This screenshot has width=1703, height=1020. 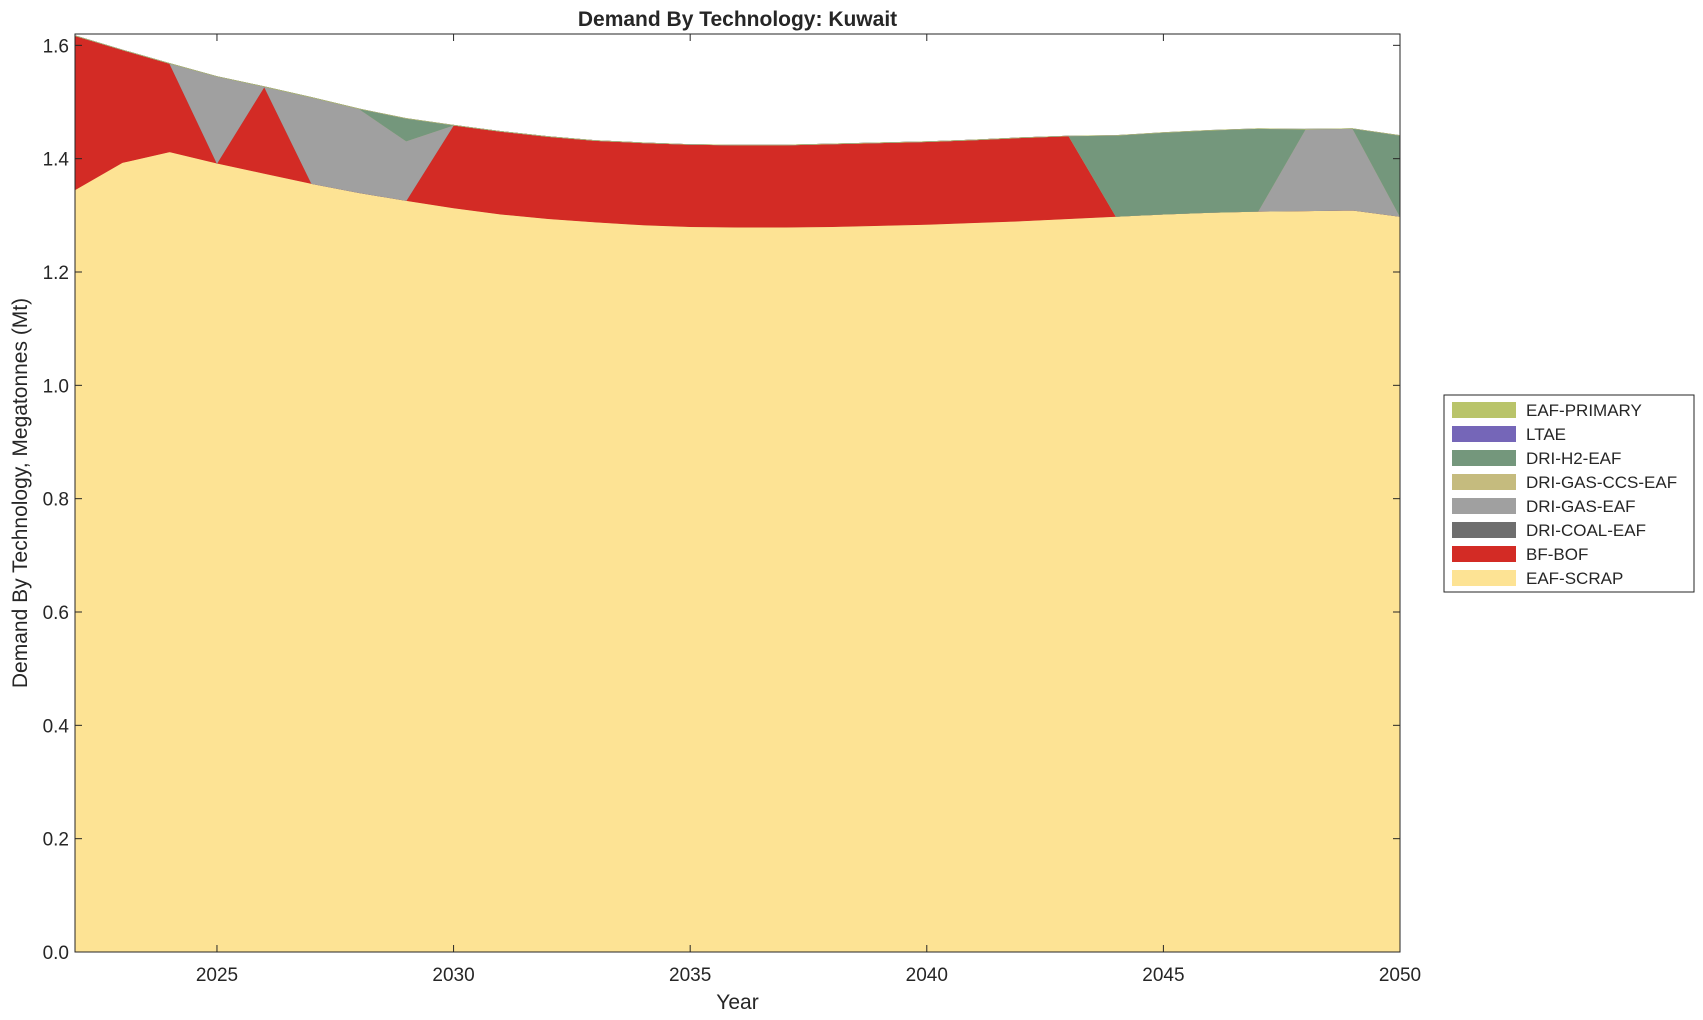 I want to click on legend-swatch-dri-gas-ccs-eaf, so click(x=1484, y=482).